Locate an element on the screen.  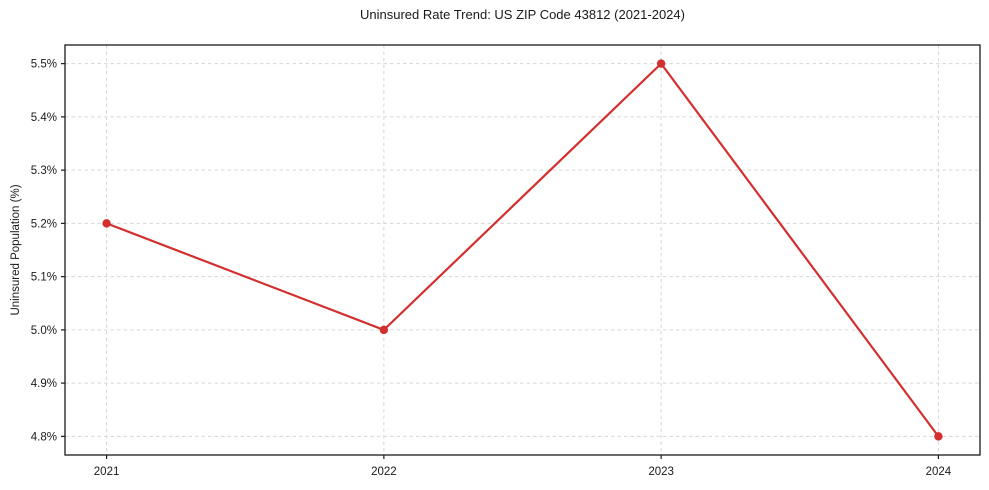
y-tick-label: 5.3% is located at coordinates (44, 171).